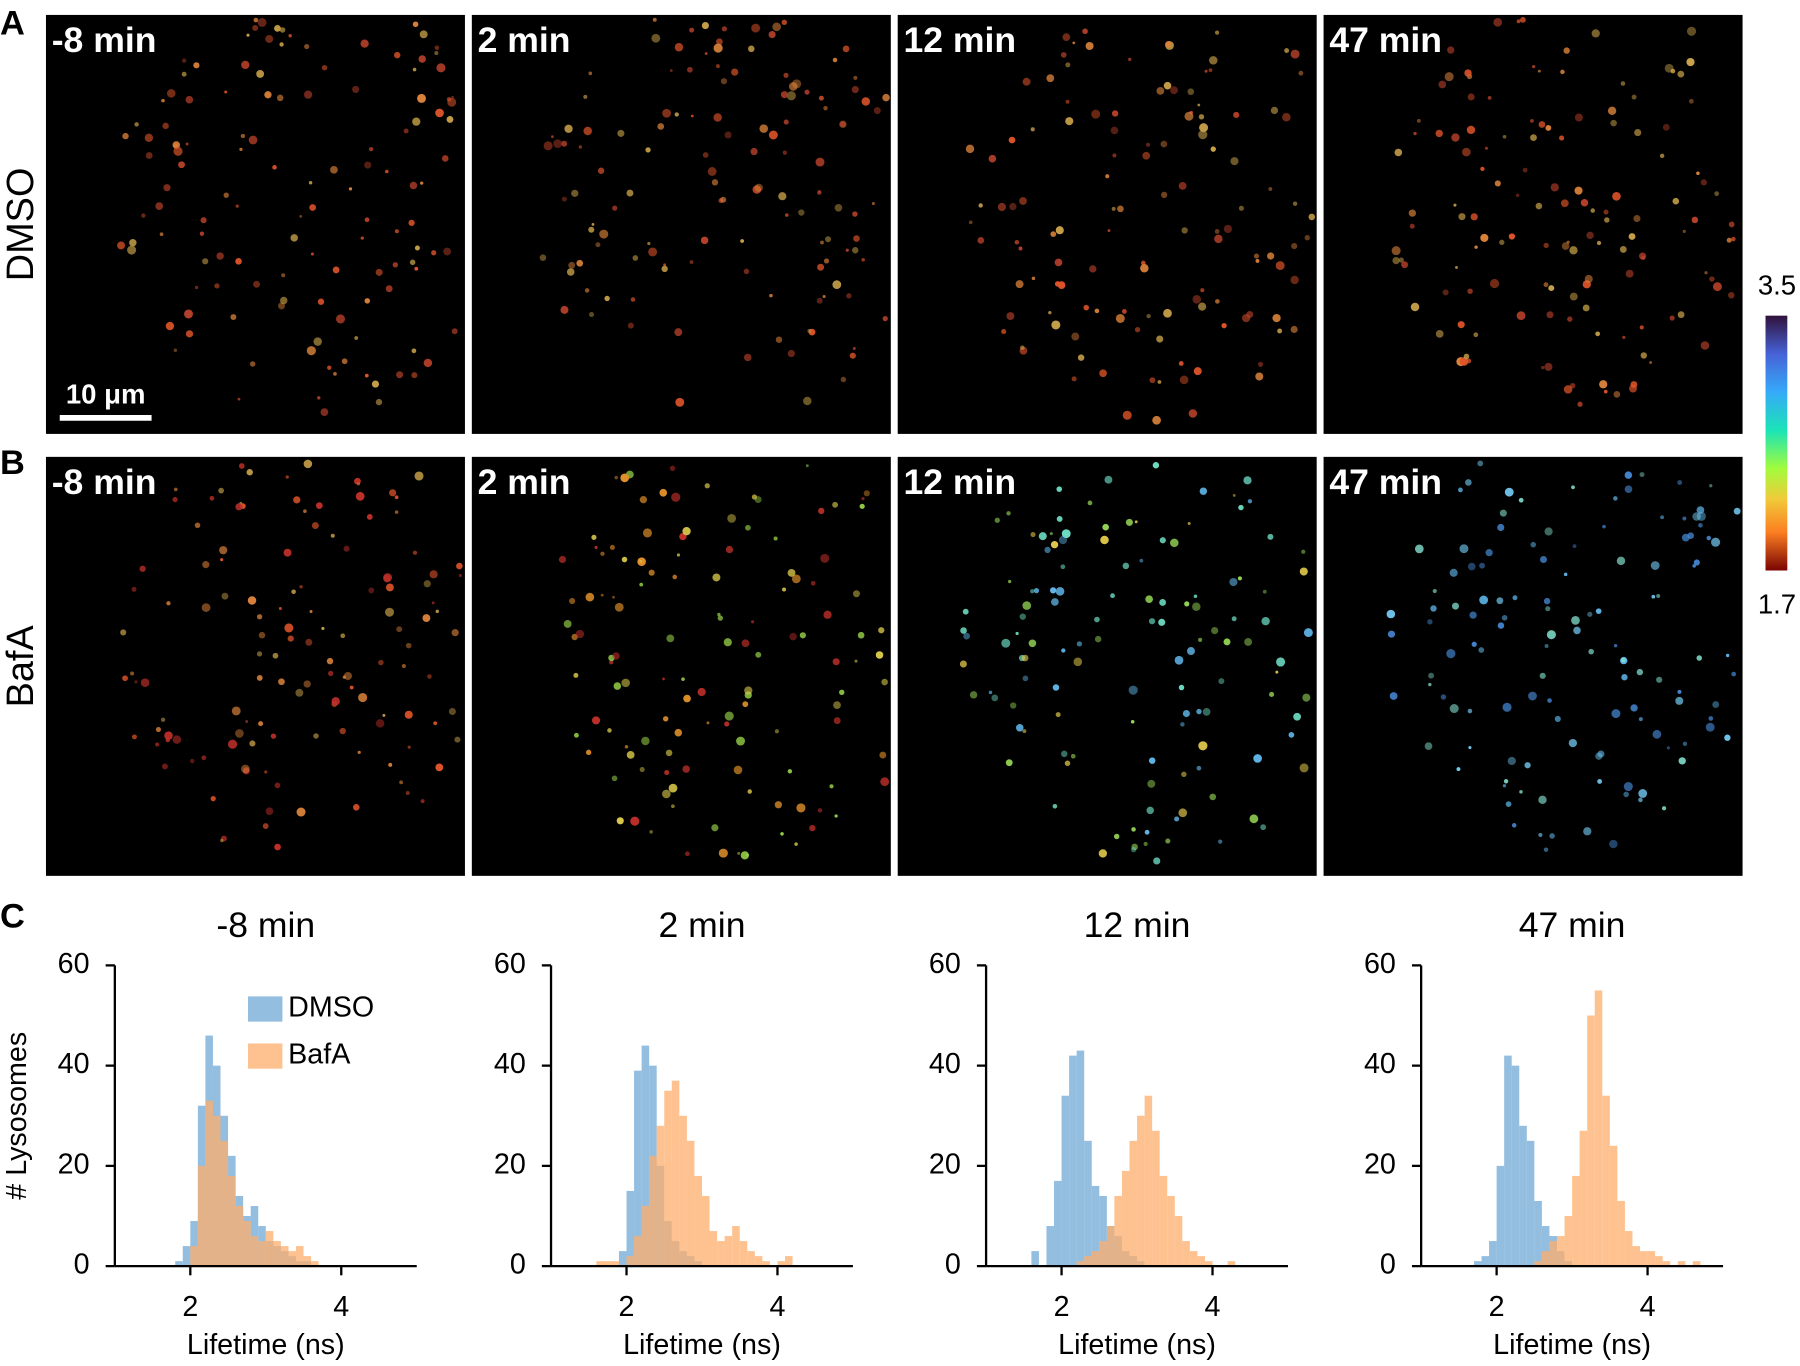 This screenshot has width=1800, height=1366. I want to click on chart-title: 2 min, so click(701, 925).